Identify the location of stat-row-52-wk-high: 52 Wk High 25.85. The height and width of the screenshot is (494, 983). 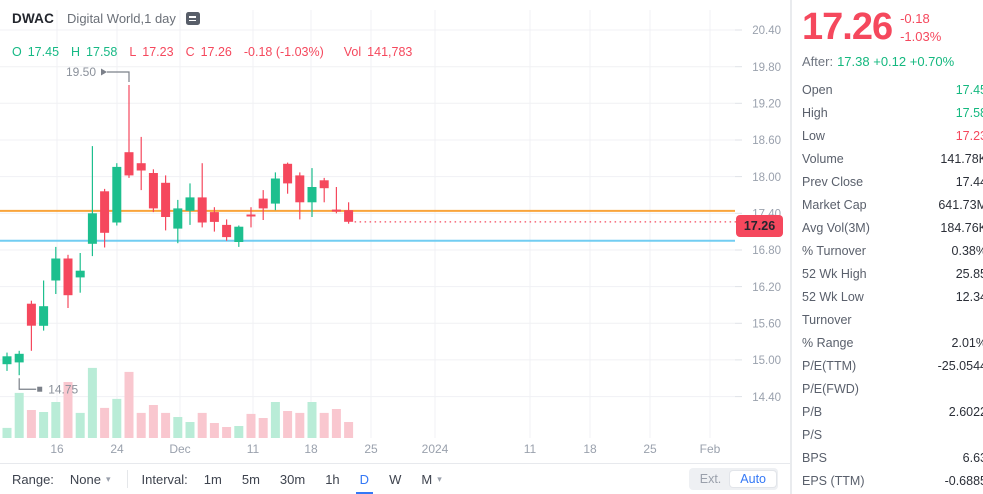
(892, 274).